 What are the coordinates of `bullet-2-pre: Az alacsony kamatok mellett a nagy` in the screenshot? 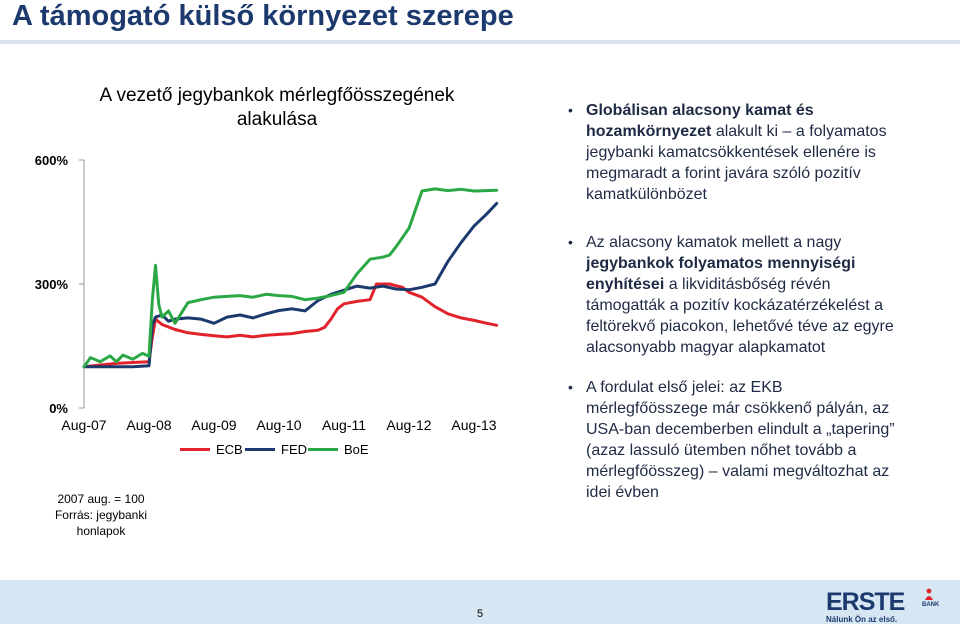 It's located at (714, 242).